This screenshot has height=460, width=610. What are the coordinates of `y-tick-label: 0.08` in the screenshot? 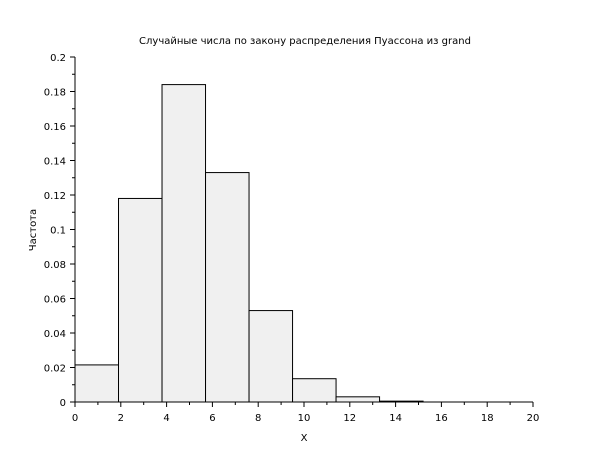 It's located at (55, 265).